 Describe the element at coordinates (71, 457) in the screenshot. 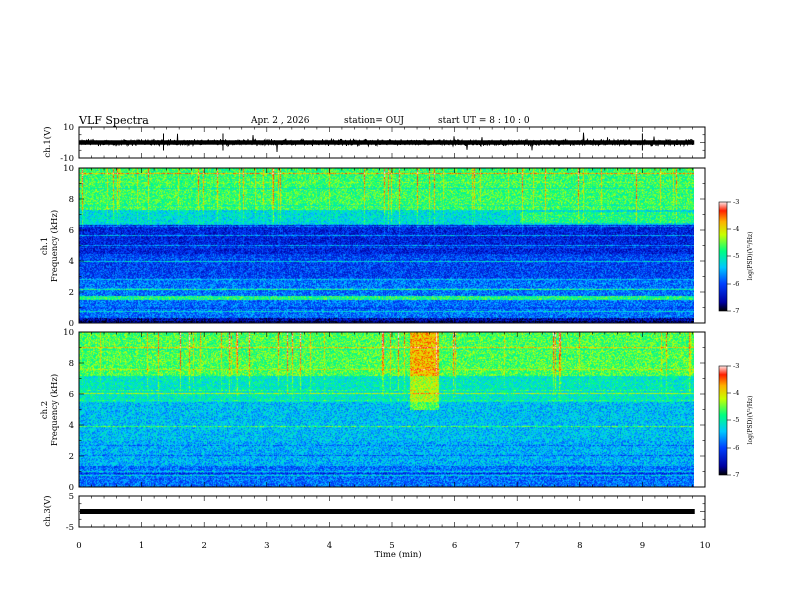

I see `ch2-freq-tick-2: 2` at that location.